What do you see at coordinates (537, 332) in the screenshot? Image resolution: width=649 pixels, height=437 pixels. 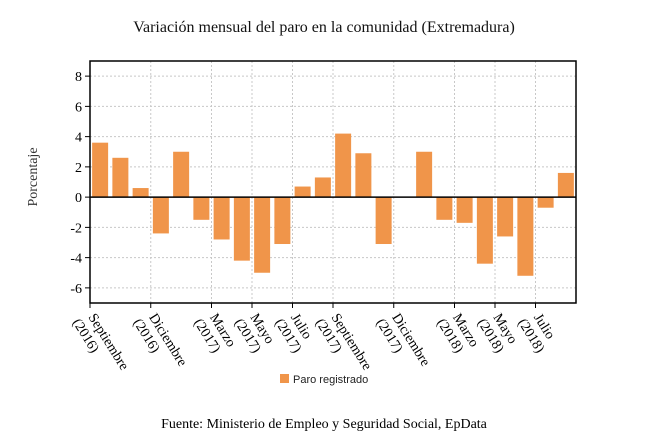 I see `x-tick-label: Julio(2018)` at bounding box center [537, 332].